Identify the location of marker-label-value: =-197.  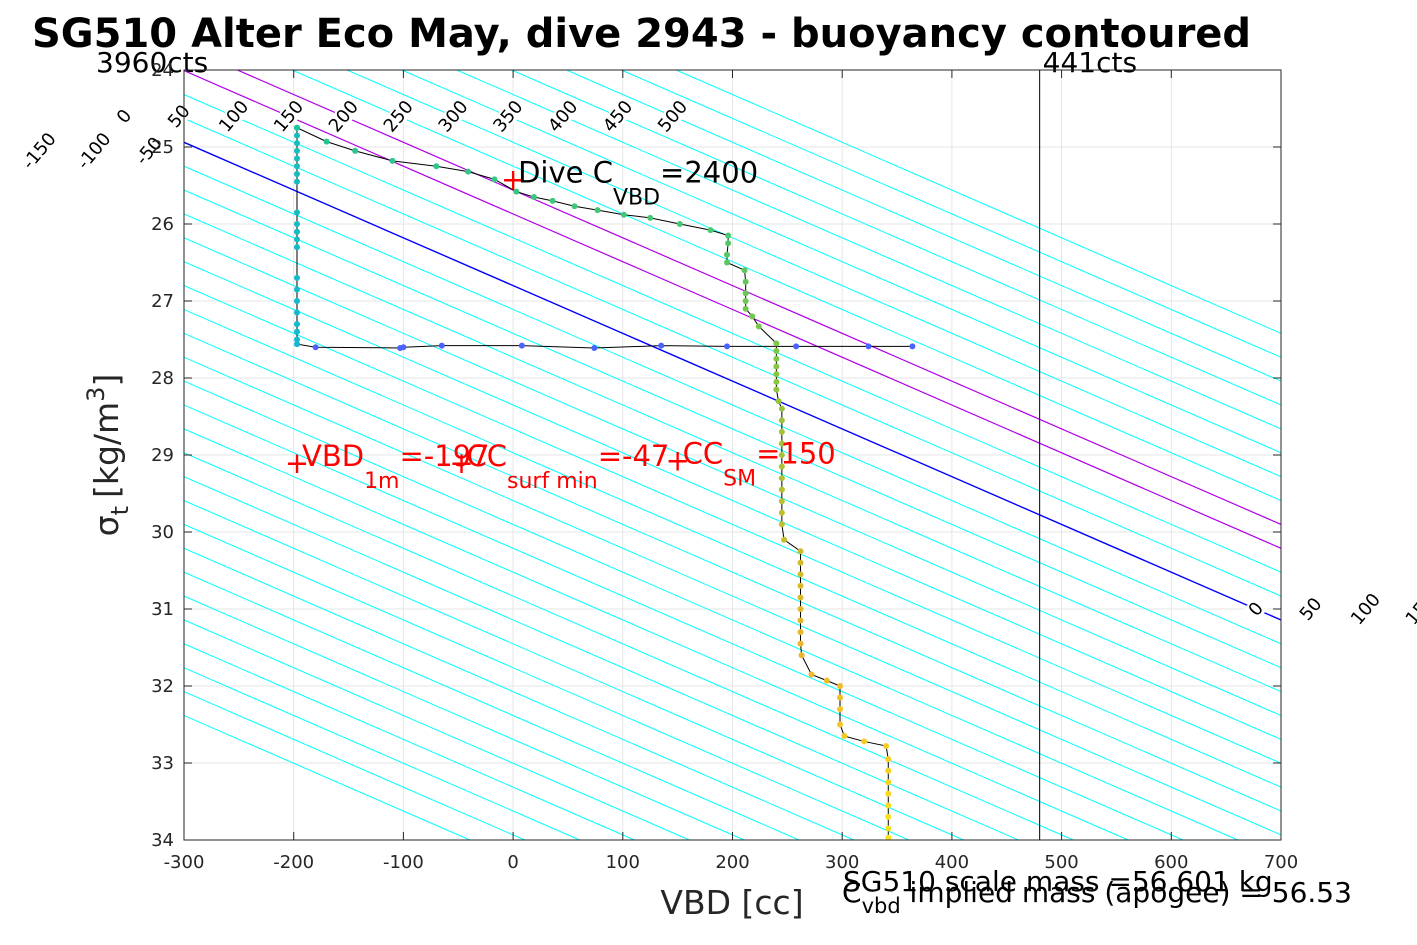
(445, 456).